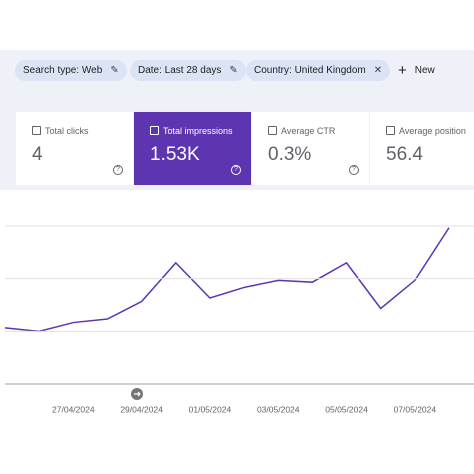 This screenshot has width=474, height=474. Describe the element at coordinates (290, 154) in the screenshot. I see `metric-value: 0.3%` at that location.